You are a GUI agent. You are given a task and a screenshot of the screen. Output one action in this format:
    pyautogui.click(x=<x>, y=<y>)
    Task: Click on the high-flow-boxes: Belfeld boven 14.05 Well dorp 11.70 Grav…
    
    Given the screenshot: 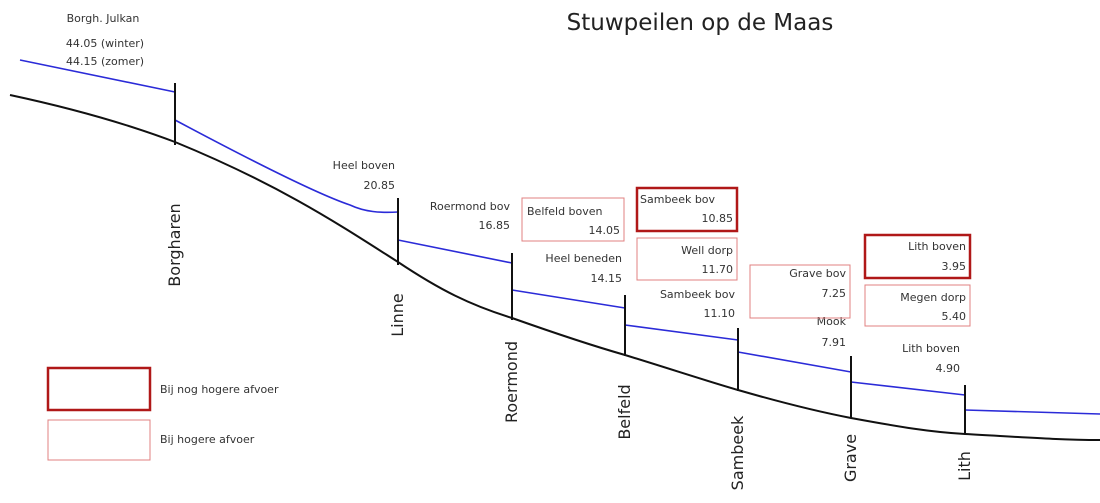 What is the action you would take?
    pyautogui.click(x=746, y=262)
    